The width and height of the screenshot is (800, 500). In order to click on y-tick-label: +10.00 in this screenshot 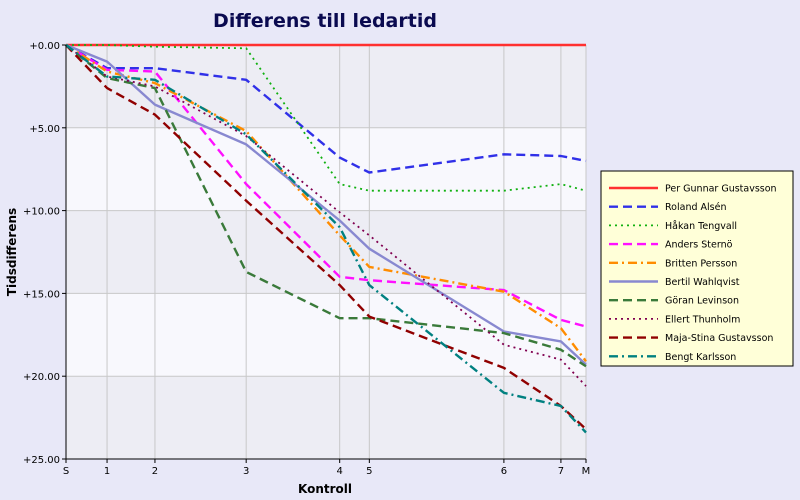, I will do `click(41, 212)`.